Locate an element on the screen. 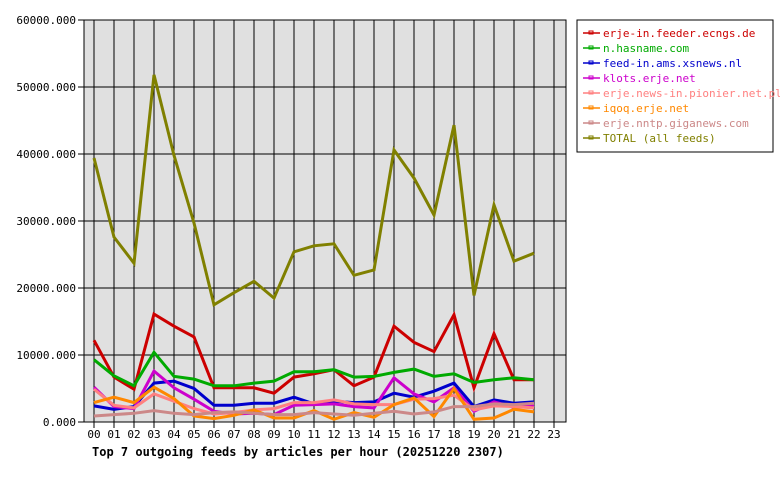 Image resolution: width=780 pixels, height=480 pixels. x-tick-label: 09 is located at coordinates (273, 434).